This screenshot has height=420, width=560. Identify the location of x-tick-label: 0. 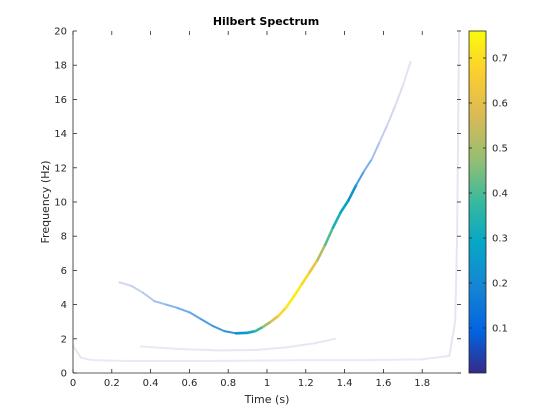
(73, 383).